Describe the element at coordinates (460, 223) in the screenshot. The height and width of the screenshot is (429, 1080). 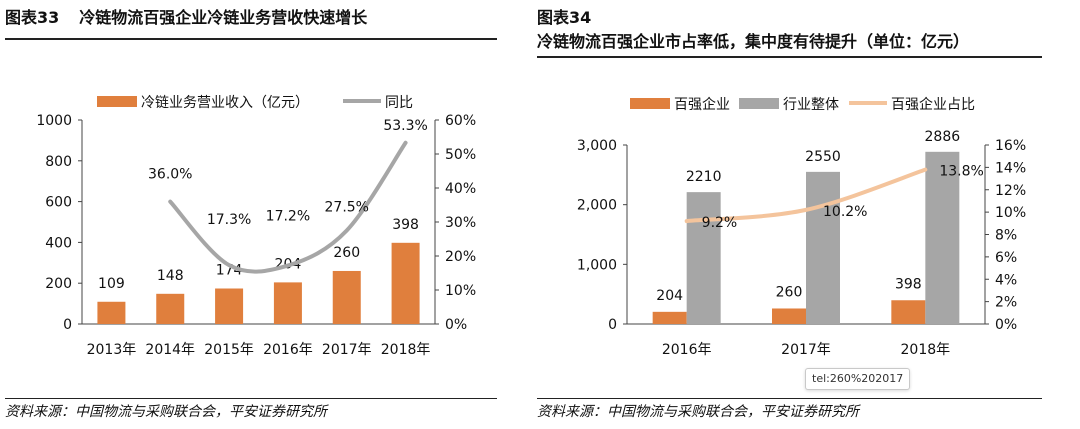
I see `right-y-tick-label: 30%` at that location.